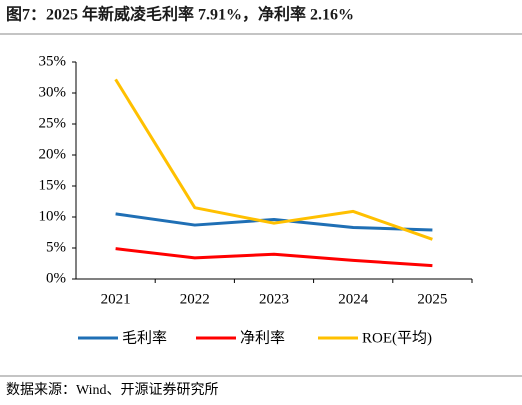  Describe the element at coordinates (195, 299) in the screenshot. I see `x-tick-label: 2022` at that location.